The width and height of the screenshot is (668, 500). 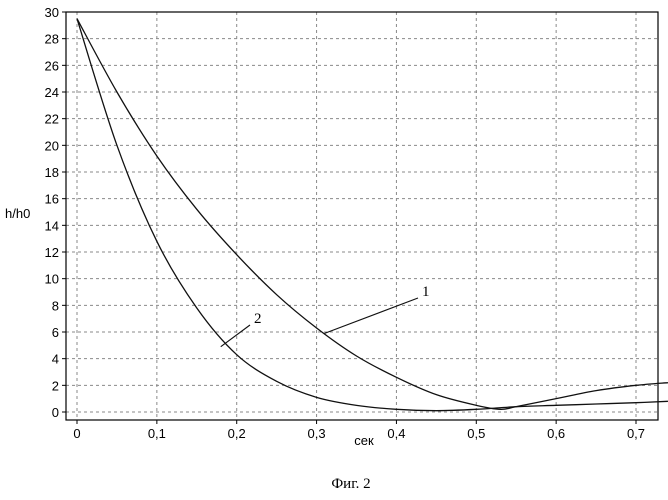 What do you see at coordinates (52, 145) in the screenshot?
I see `y-tick-label: 20` at bounding box center [52, 145].